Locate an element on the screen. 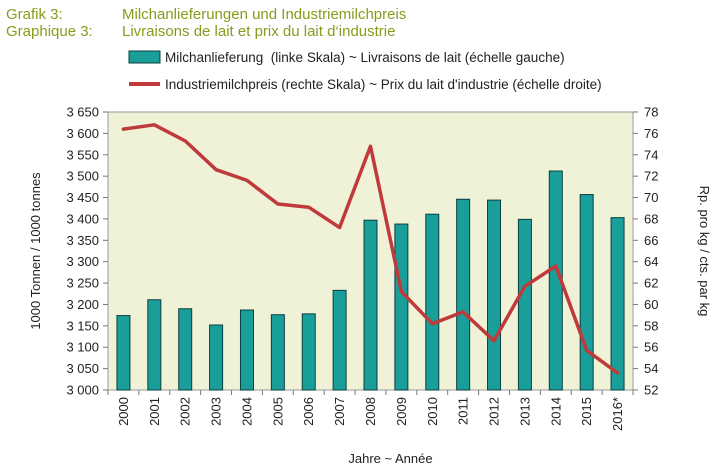 The height and width of the screenshot is (468, 720). left-tick-label: 3 200 is located at coordinates (82, 304).